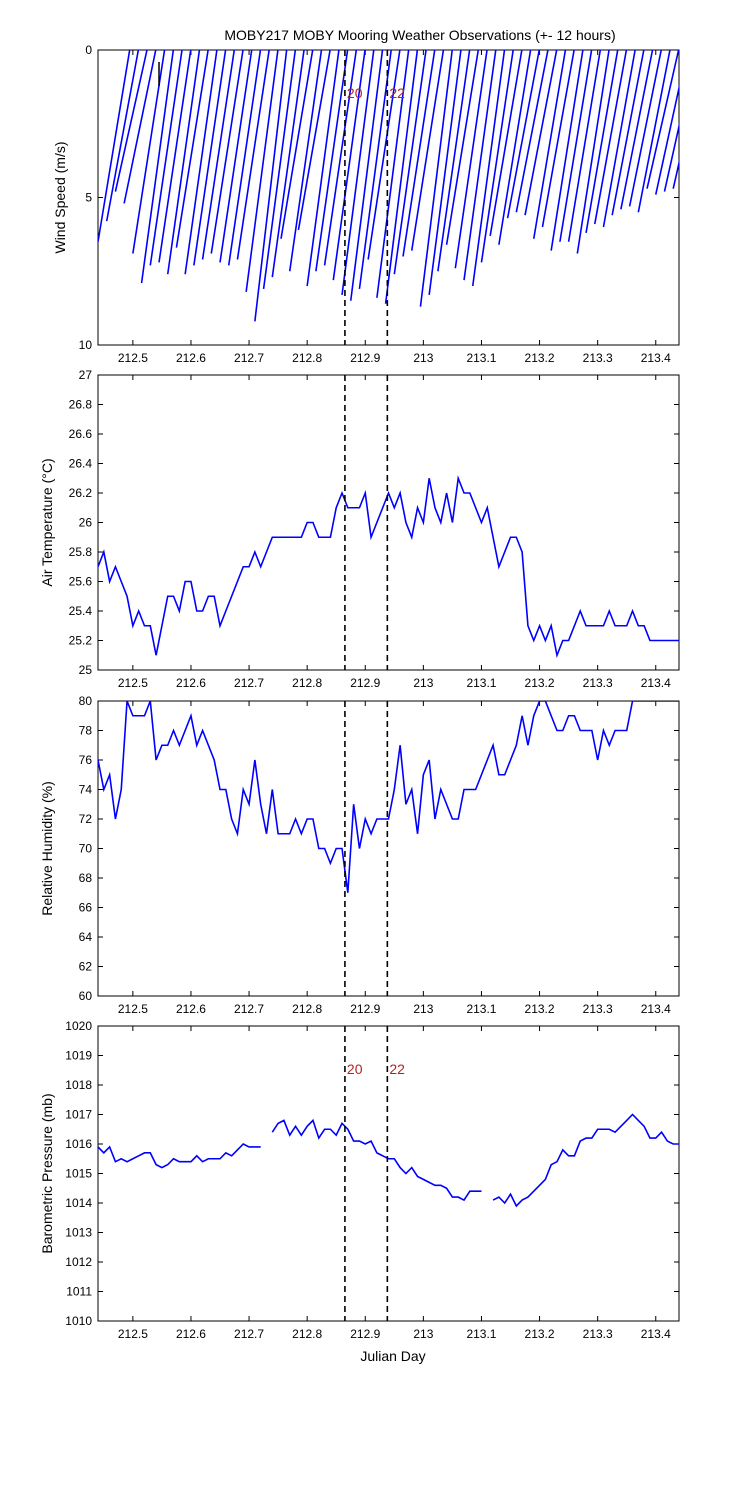 This screenshot has height=1500, width=750. I want to click on y-tick-label: 1017, so click(78, 1115).